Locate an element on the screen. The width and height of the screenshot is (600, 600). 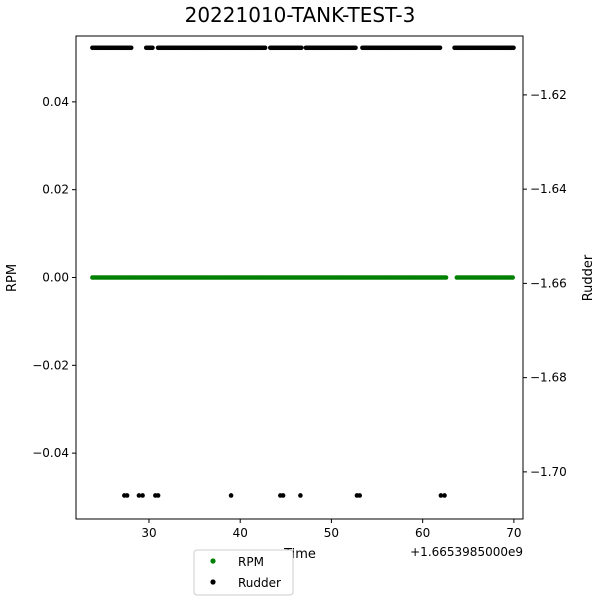
y-right-tick-label: −1.62 is located at coordinates (548, 95).